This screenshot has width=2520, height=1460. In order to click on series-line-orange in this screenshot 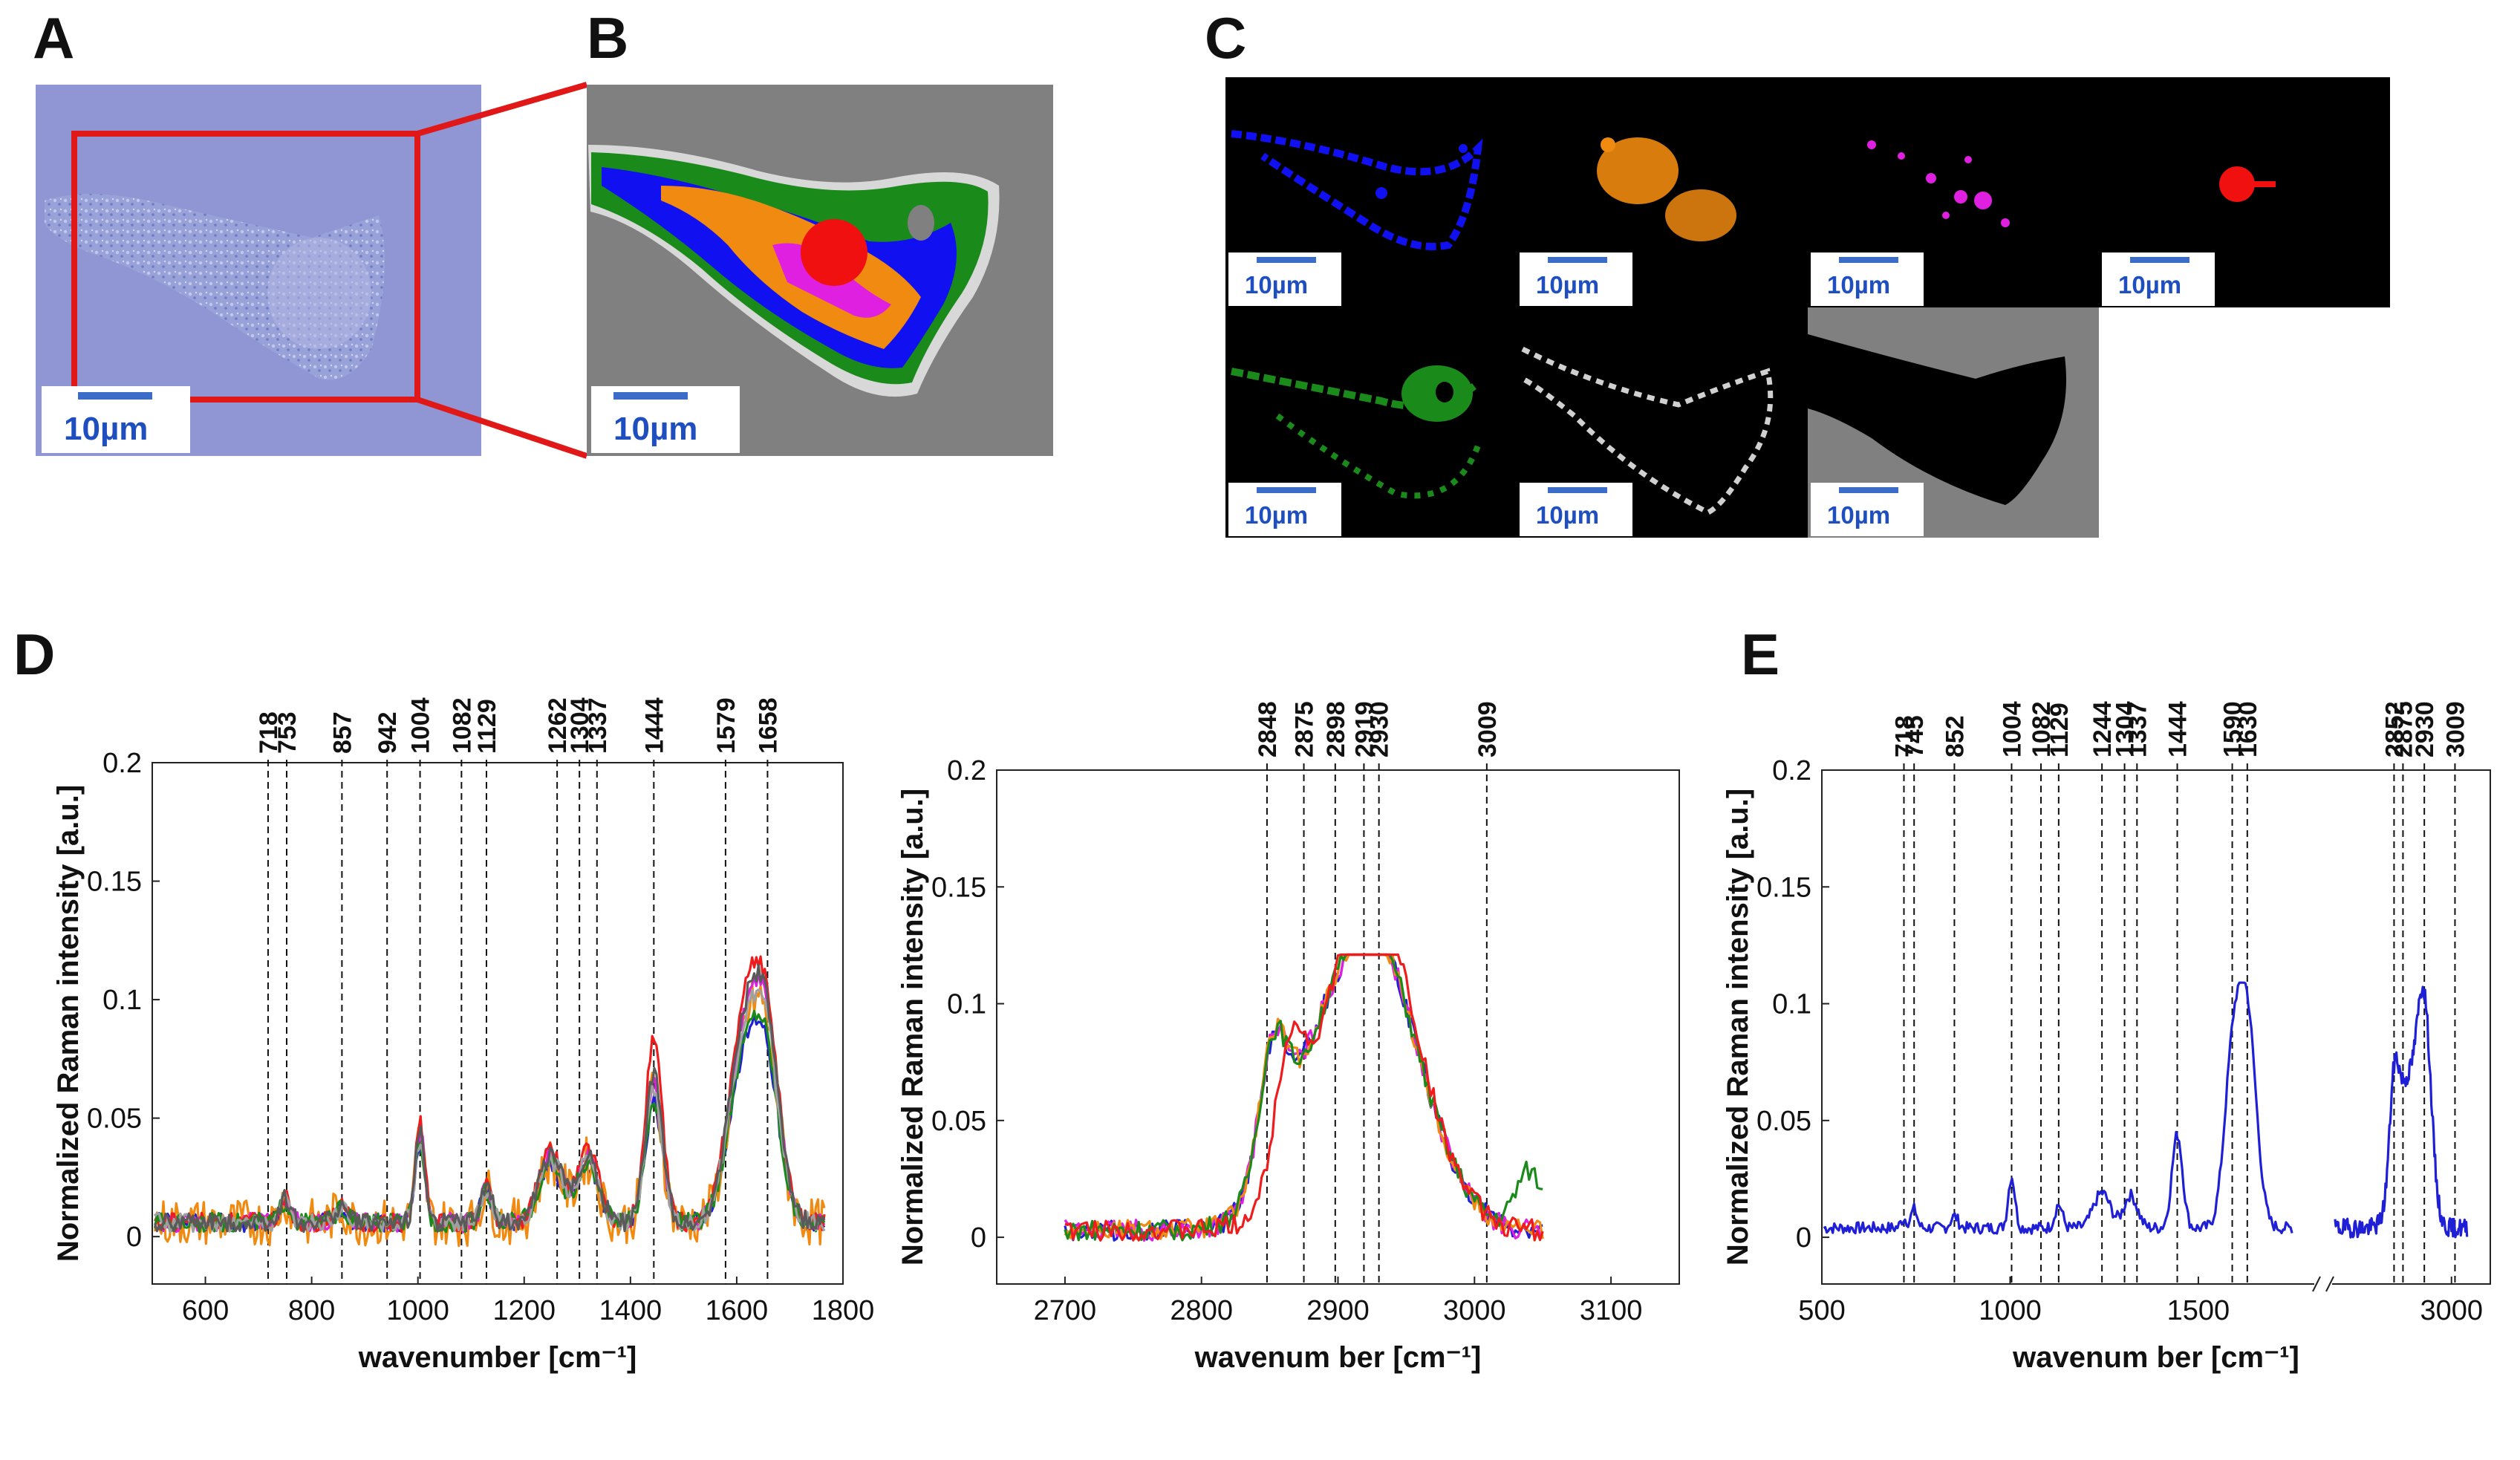, I will do `click(1304, 1096)`.